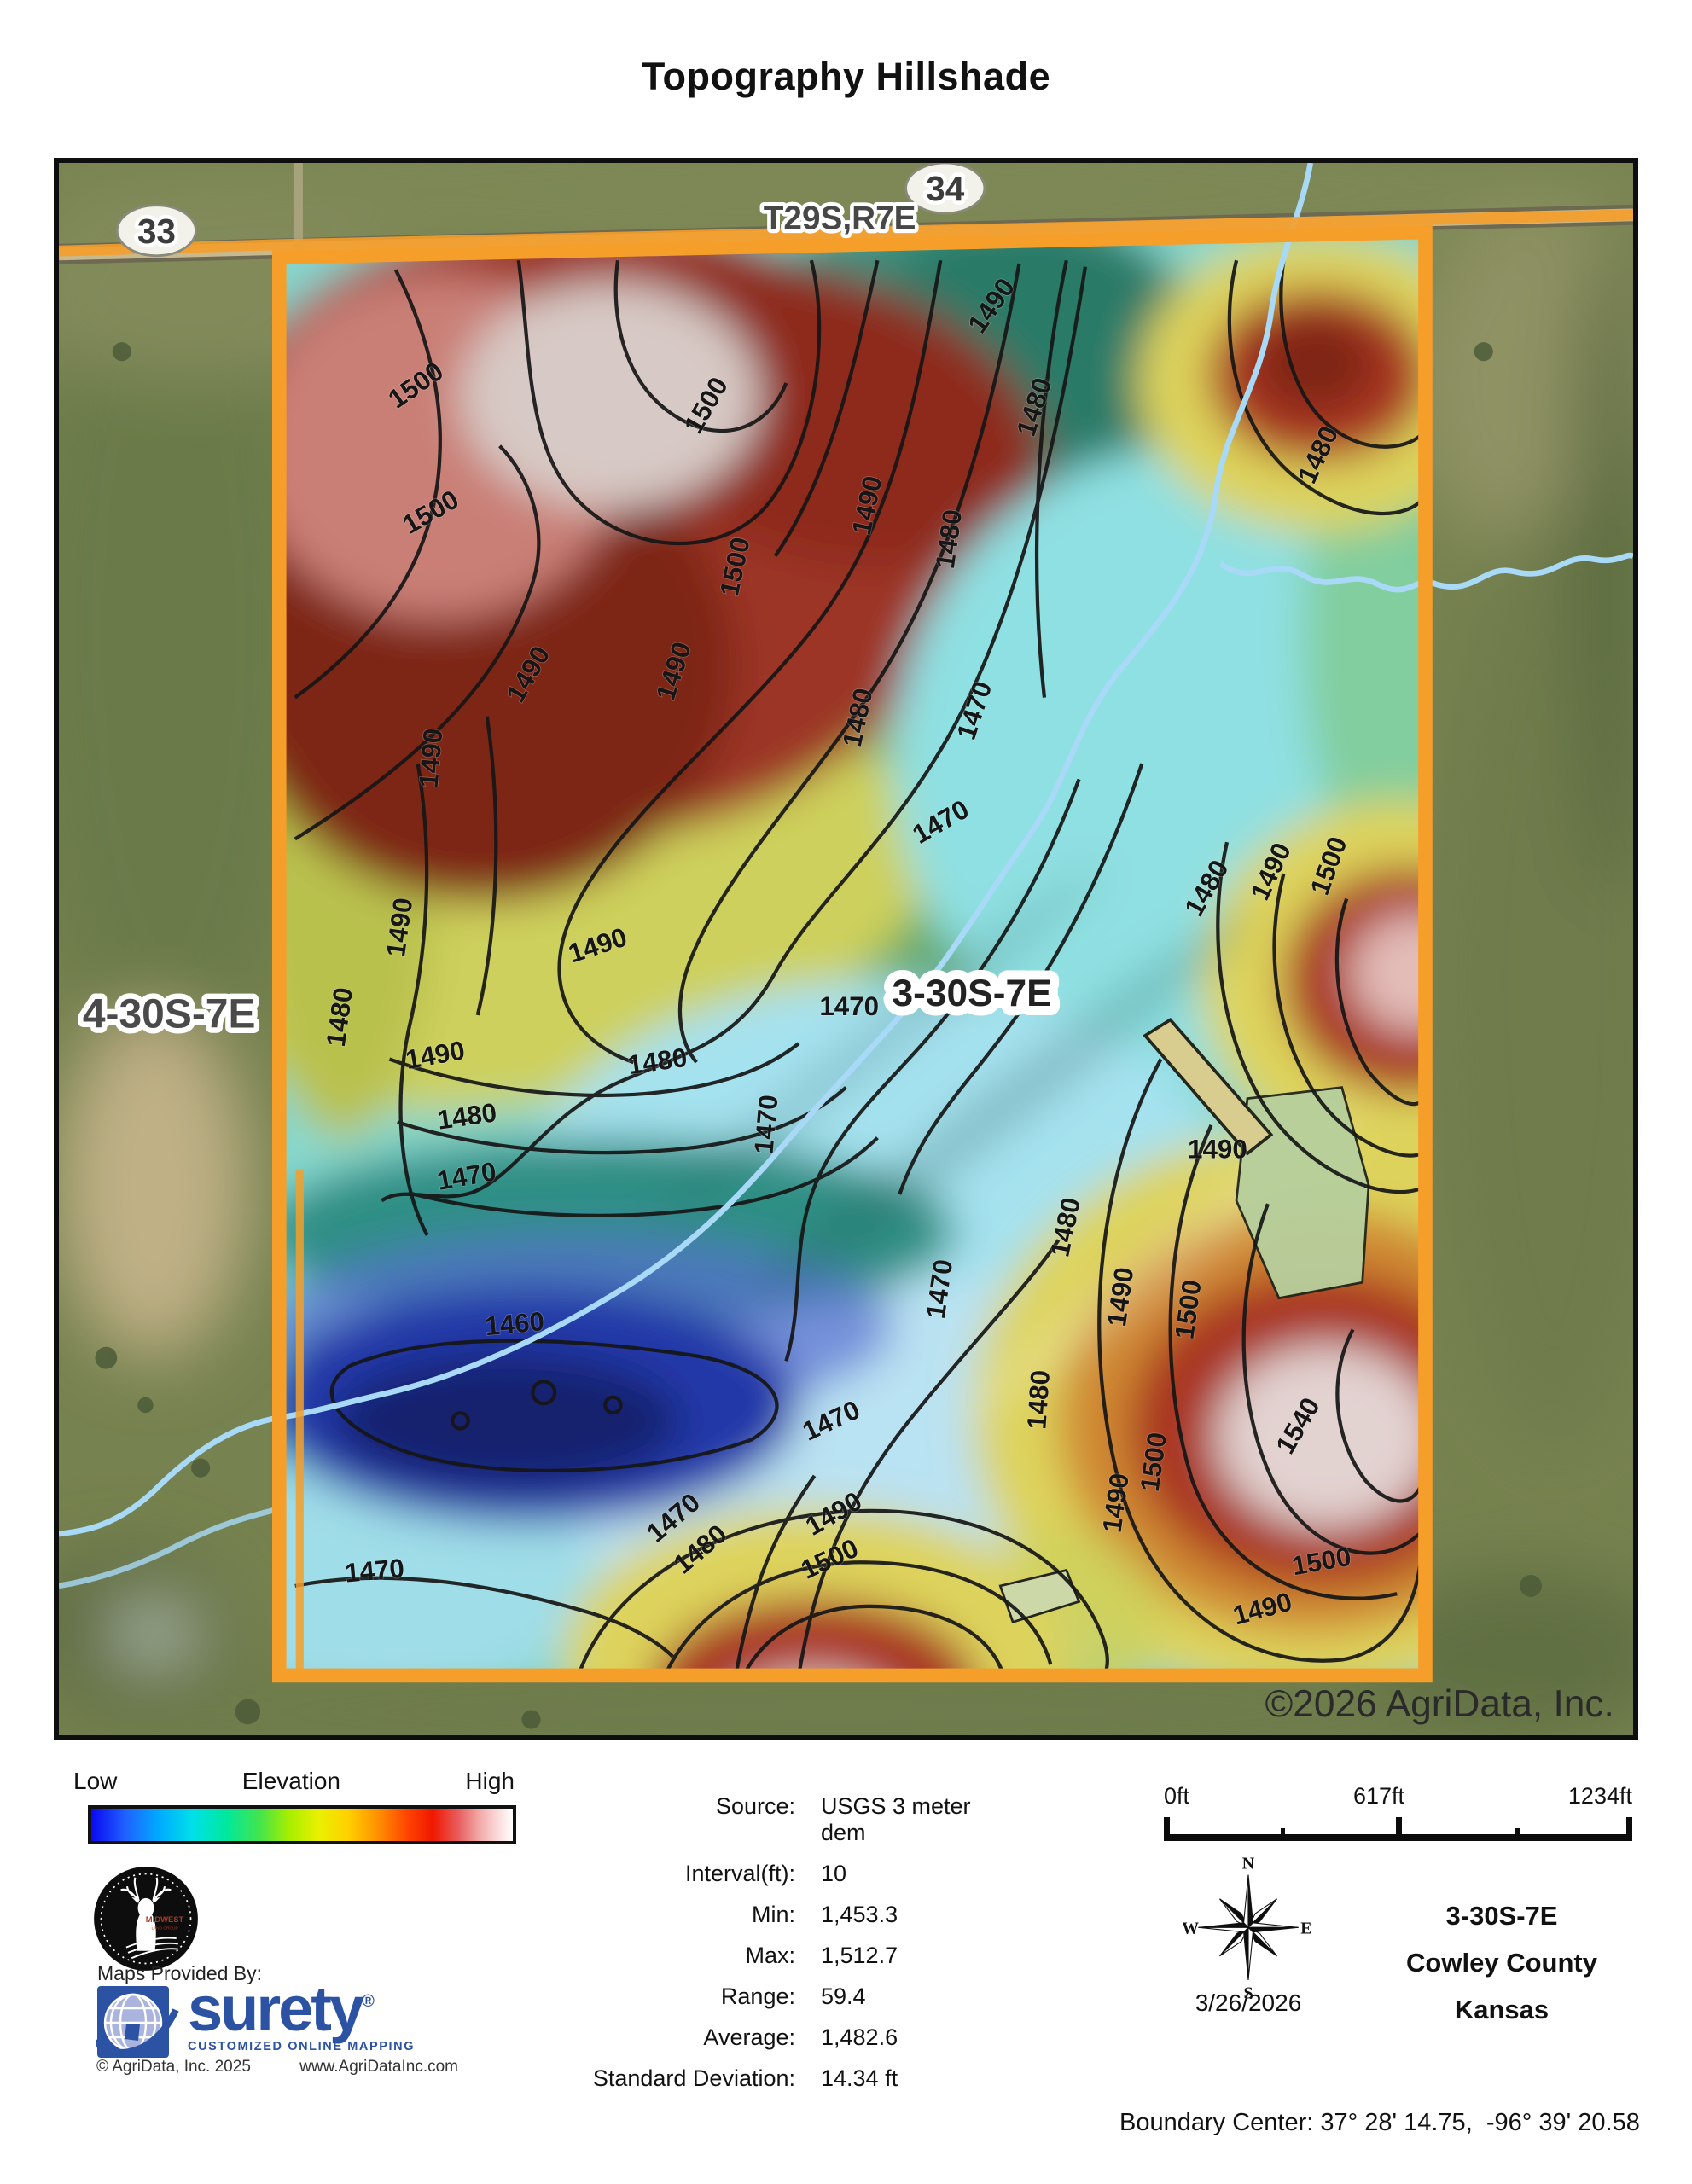 This screenshot has width=1692, height=2184. I want to click on scale-end-label: 1234ft, so click(1599, 1796).